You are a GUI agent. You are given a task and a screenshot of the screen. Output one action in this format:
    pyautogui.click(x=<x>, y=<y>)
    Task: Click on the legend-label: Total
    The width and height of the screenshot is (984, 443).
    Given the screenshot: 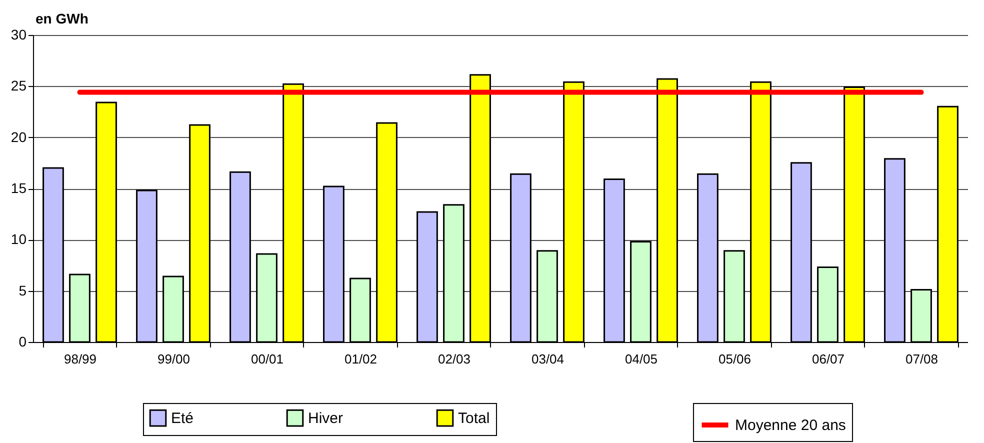 What is the action you would take?
    pyautogui.click(x=474, y=419)
    